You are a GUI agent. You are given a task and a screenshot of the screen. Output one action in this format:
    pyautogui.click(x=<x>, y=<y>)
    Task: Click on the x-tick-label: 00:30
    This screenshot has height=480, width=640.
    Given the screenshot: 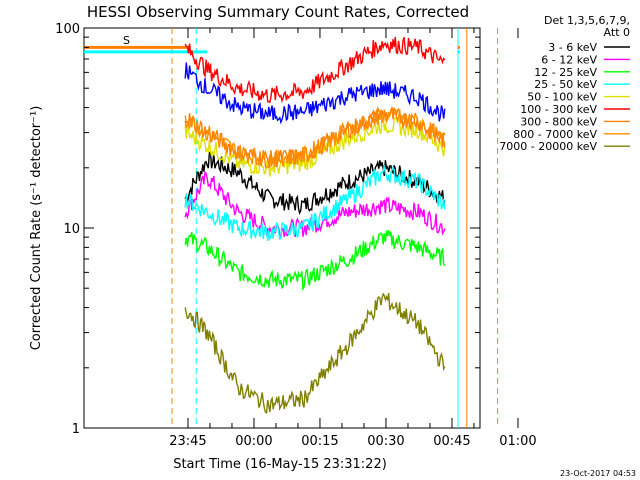 What is the action you would take?
    pyautogui.click(x=385, y=441)
    